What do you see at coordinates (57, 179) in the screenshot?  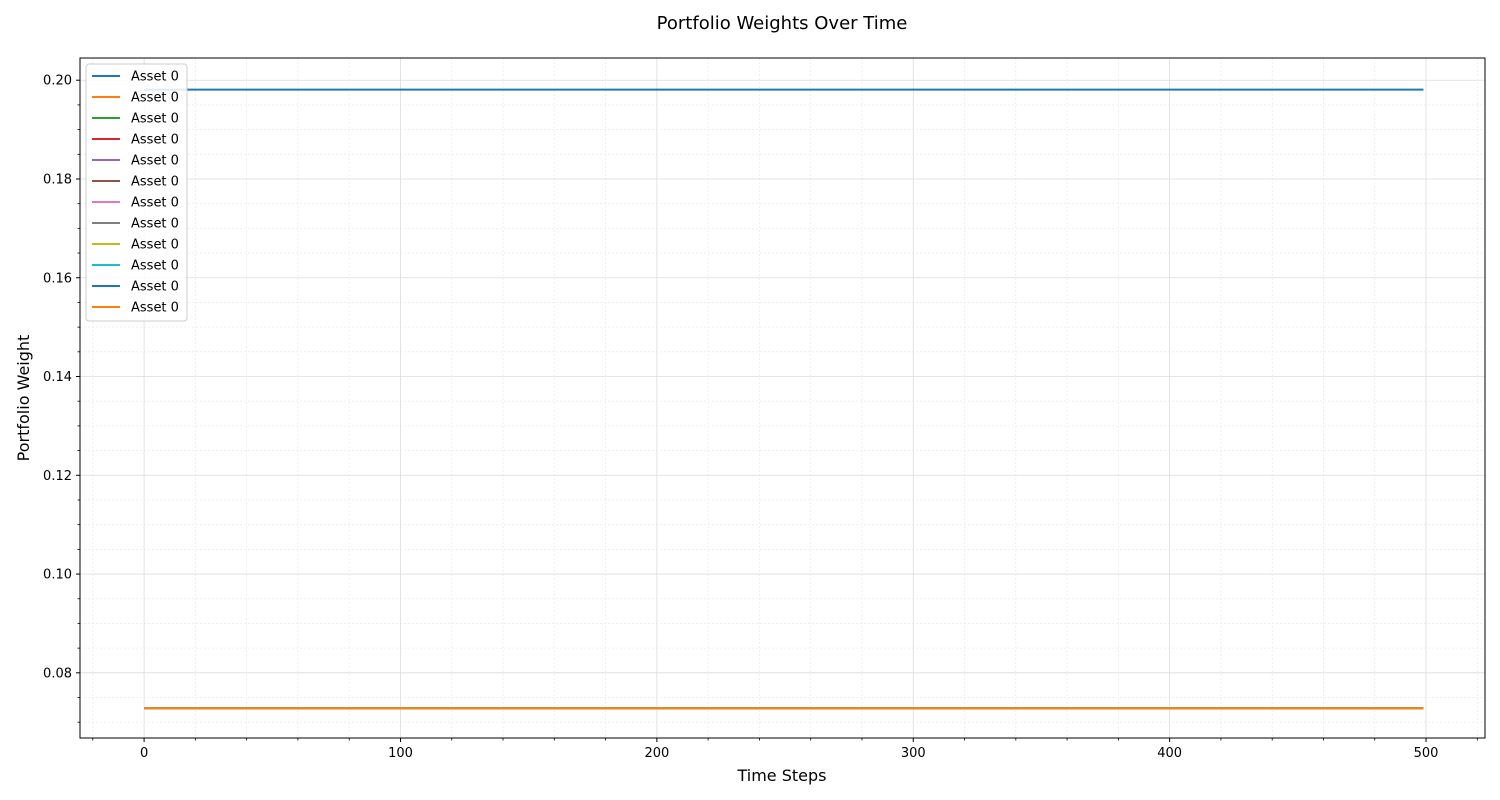 I see `y-tick-label: 0.18` at bounding box center [57, 179].